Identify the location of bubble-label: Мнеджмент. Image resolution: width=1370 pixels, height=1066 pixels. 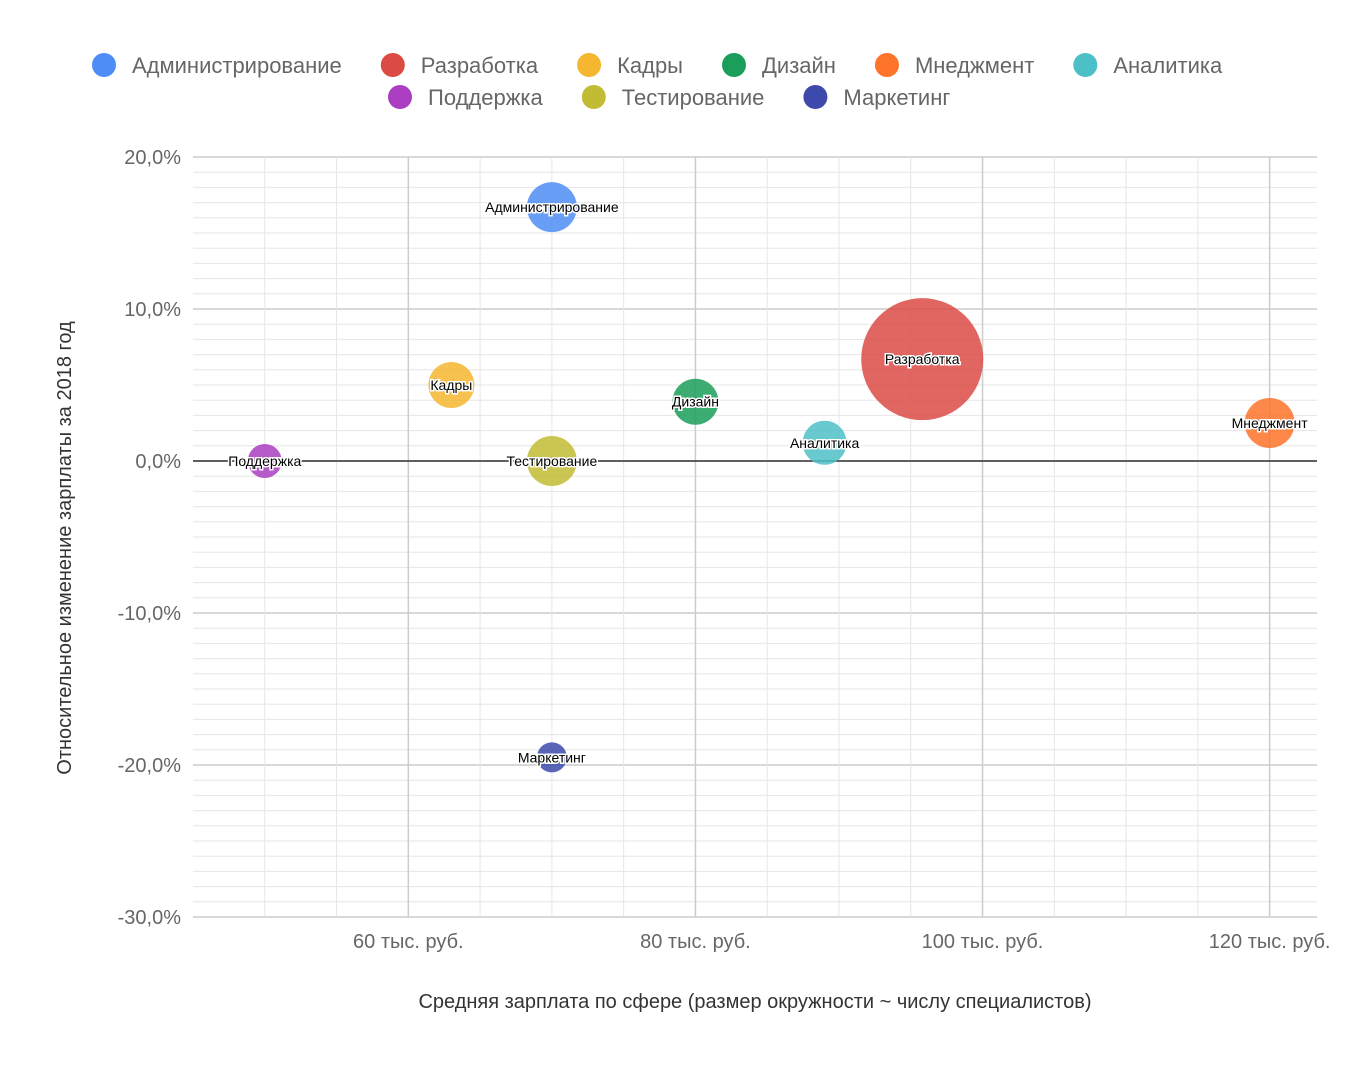
(1270, 423).